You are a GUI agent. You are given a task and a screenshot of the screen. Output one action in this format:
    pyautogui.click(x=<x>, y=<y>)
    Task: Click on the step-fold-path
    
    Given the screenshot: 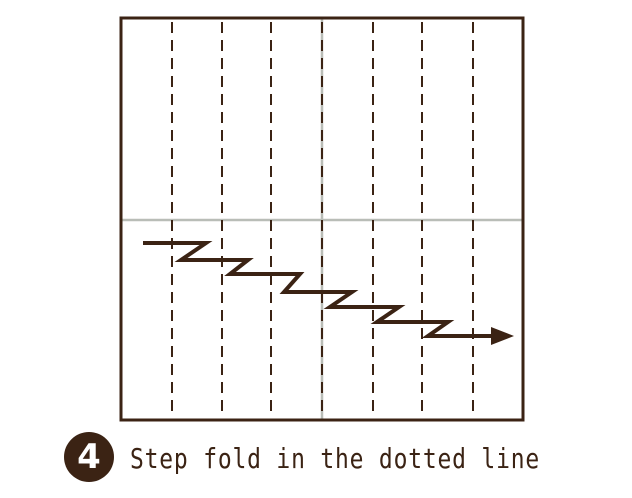 What is the action you would take?
    pyautogui.click(x=320, y=289)
    